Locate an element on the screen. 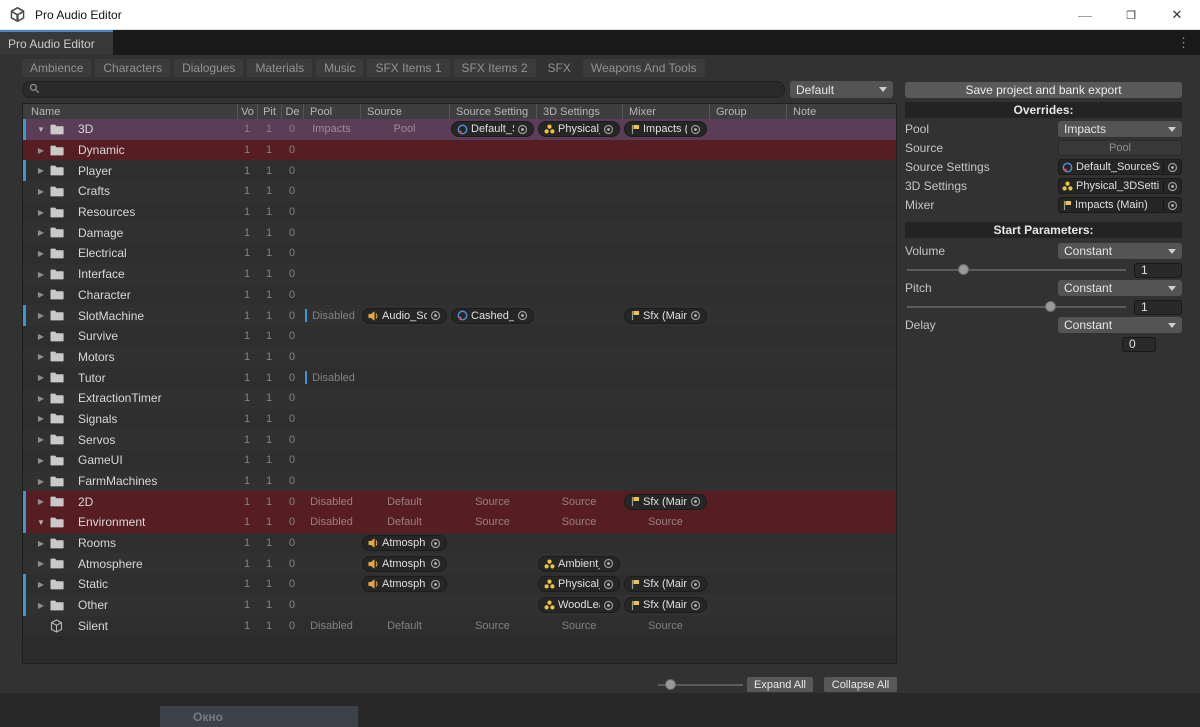  source-setting-object-field: Cashed_S is located at coordinates (492, 315).